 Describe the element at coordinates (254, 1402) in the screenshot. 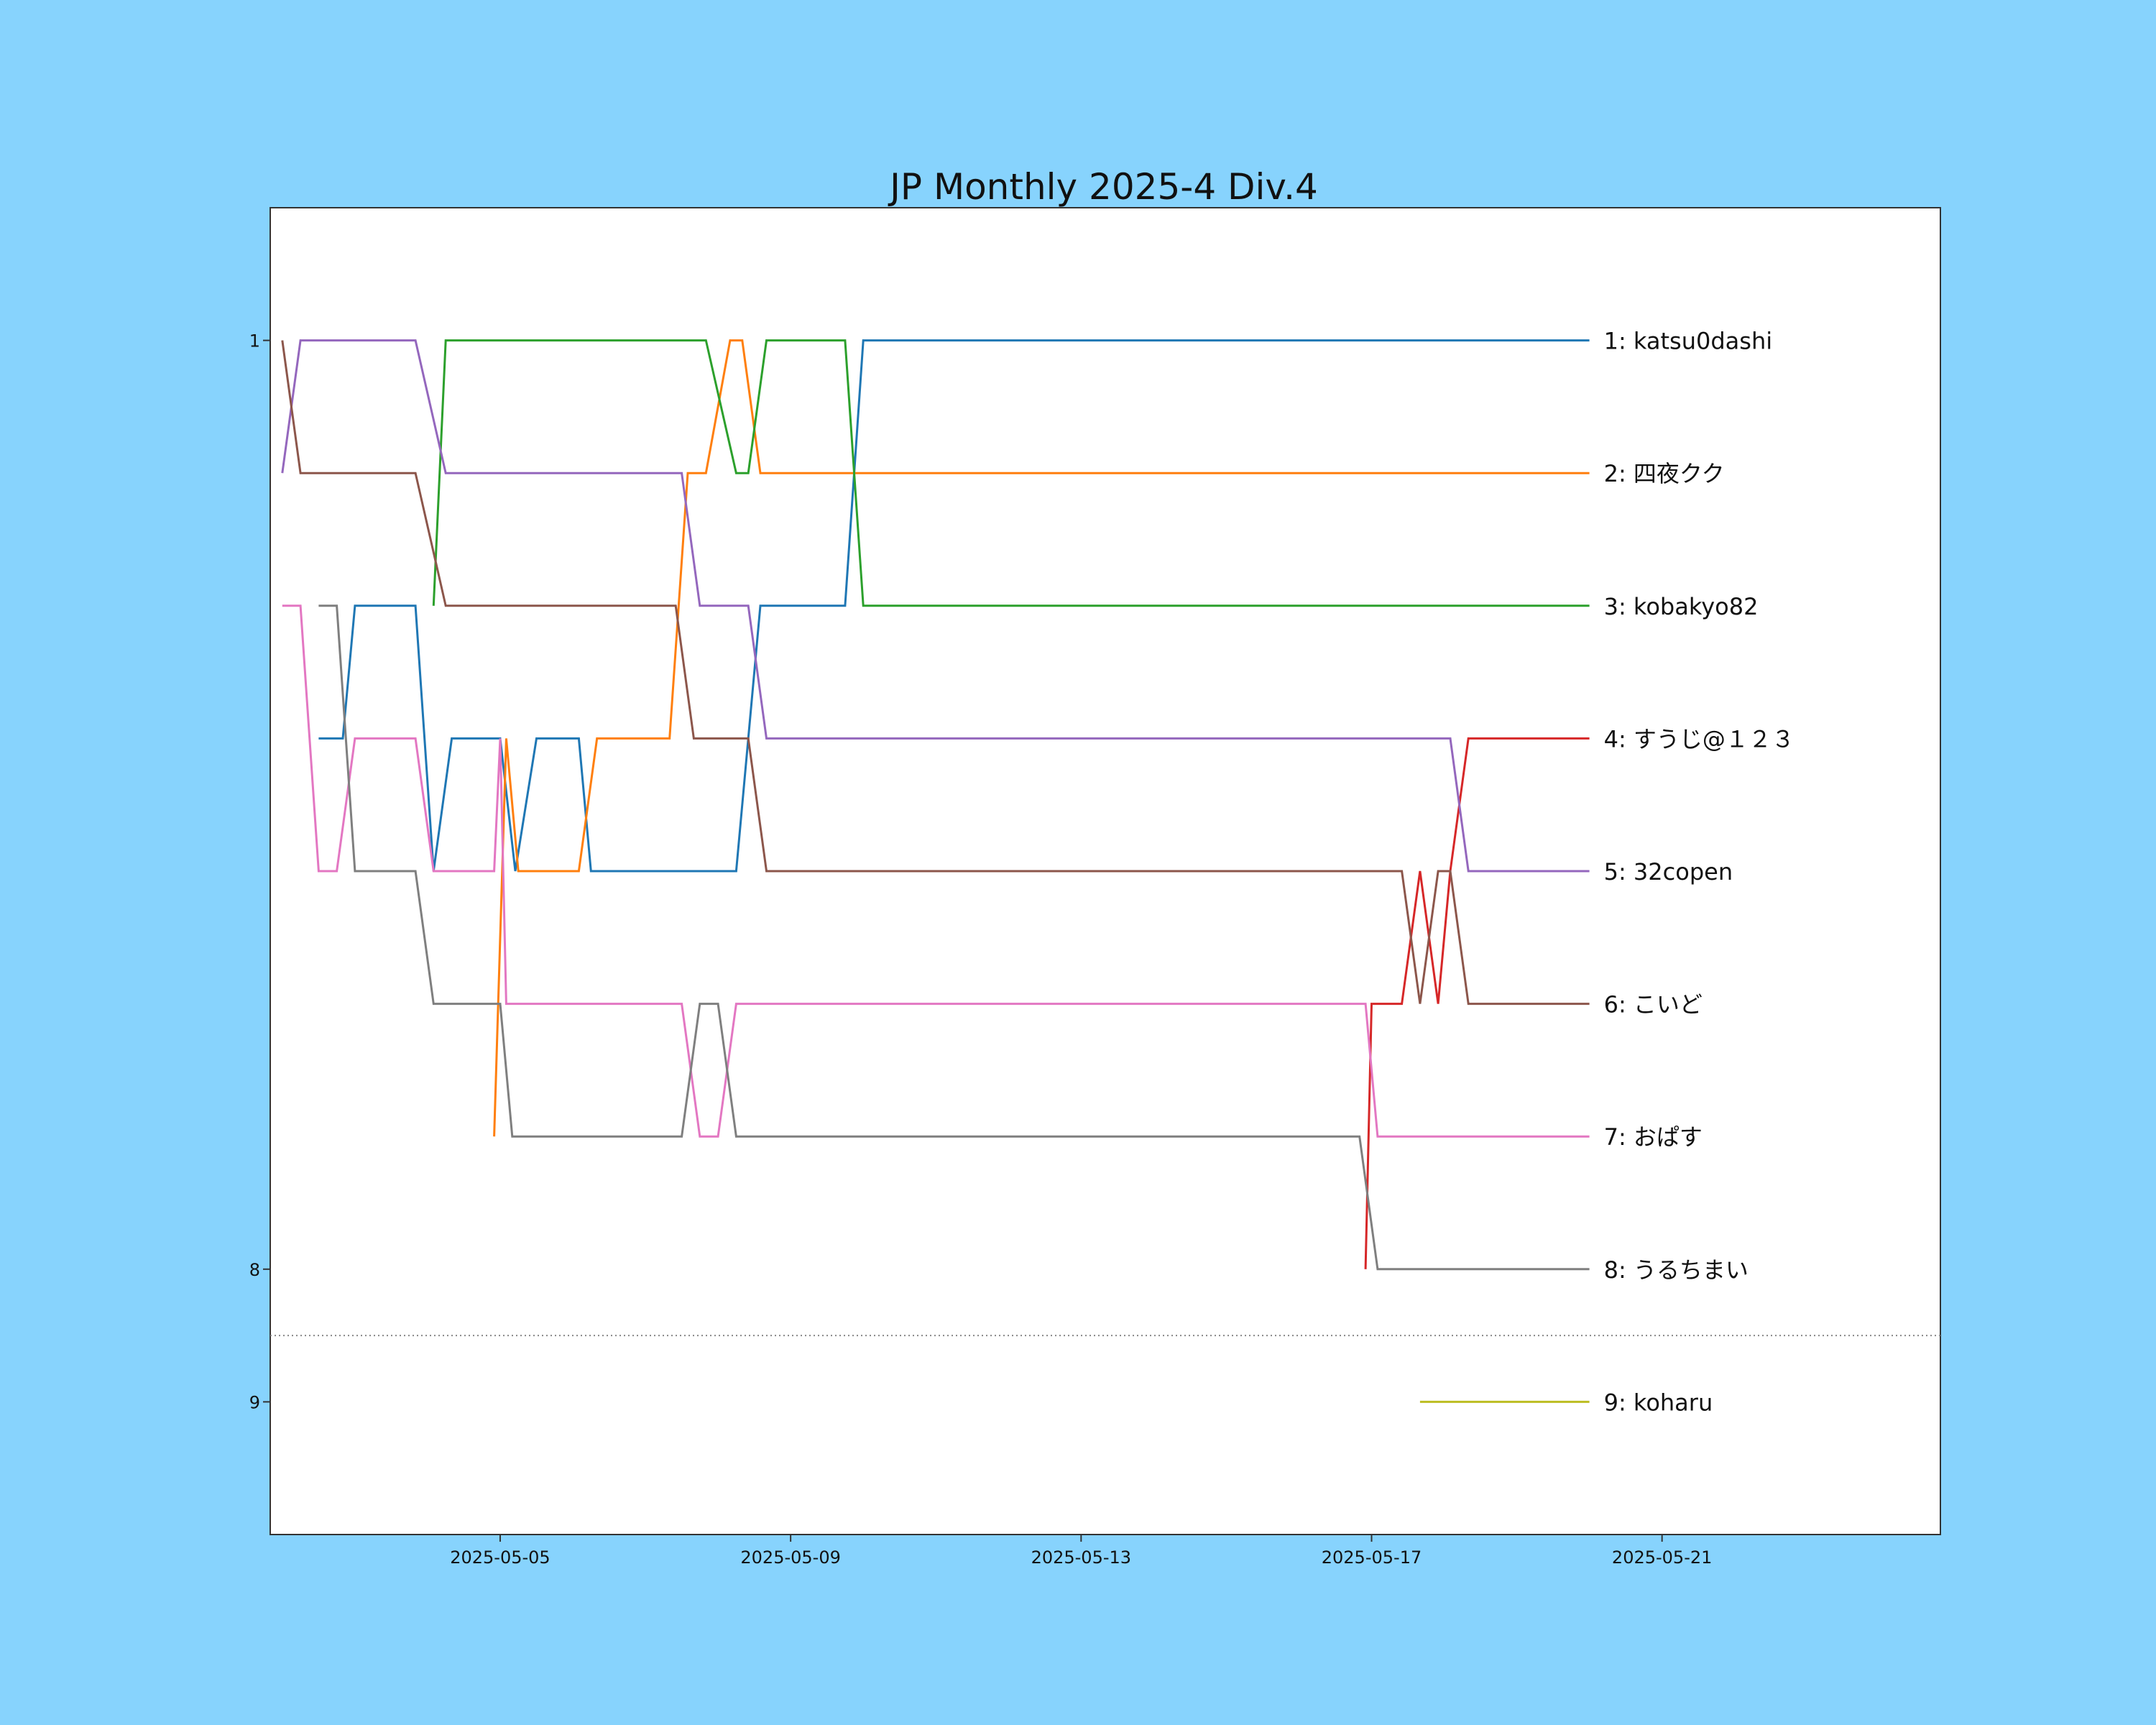

I see `y-tick-label: 9` at that location.